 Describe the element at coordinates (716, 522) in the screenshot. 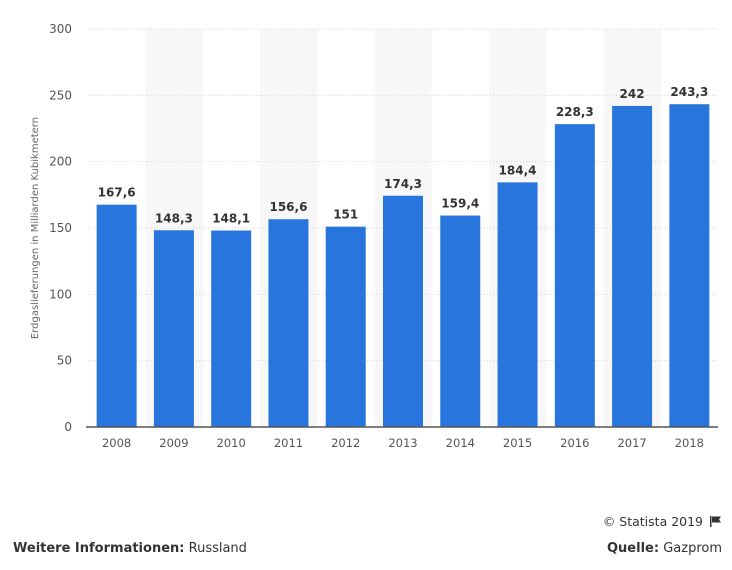

I see `flag-icon` at that location.